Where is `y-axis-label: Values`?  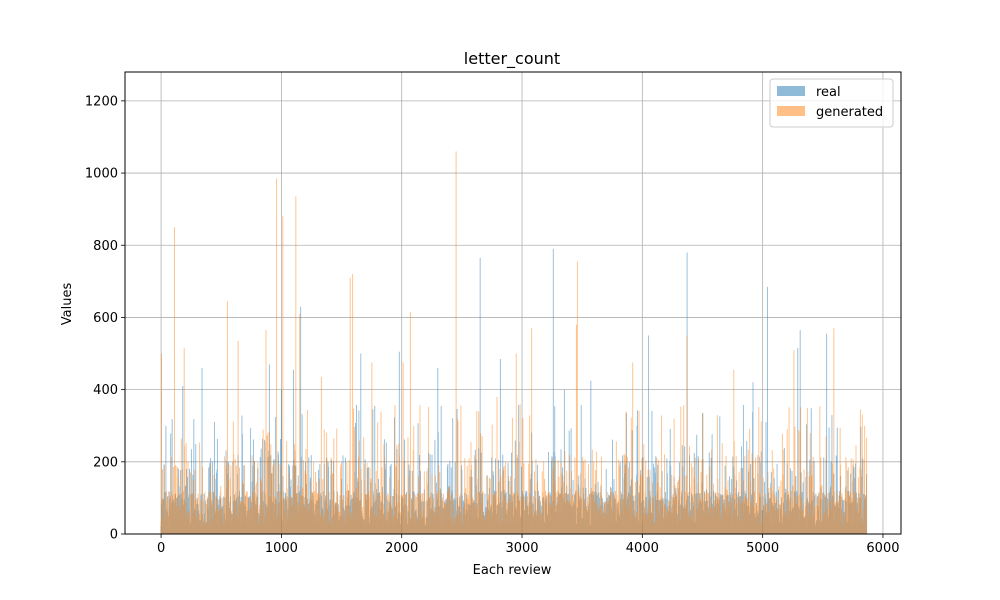 y-axis-label: Values is located at coordinates (67, 304).